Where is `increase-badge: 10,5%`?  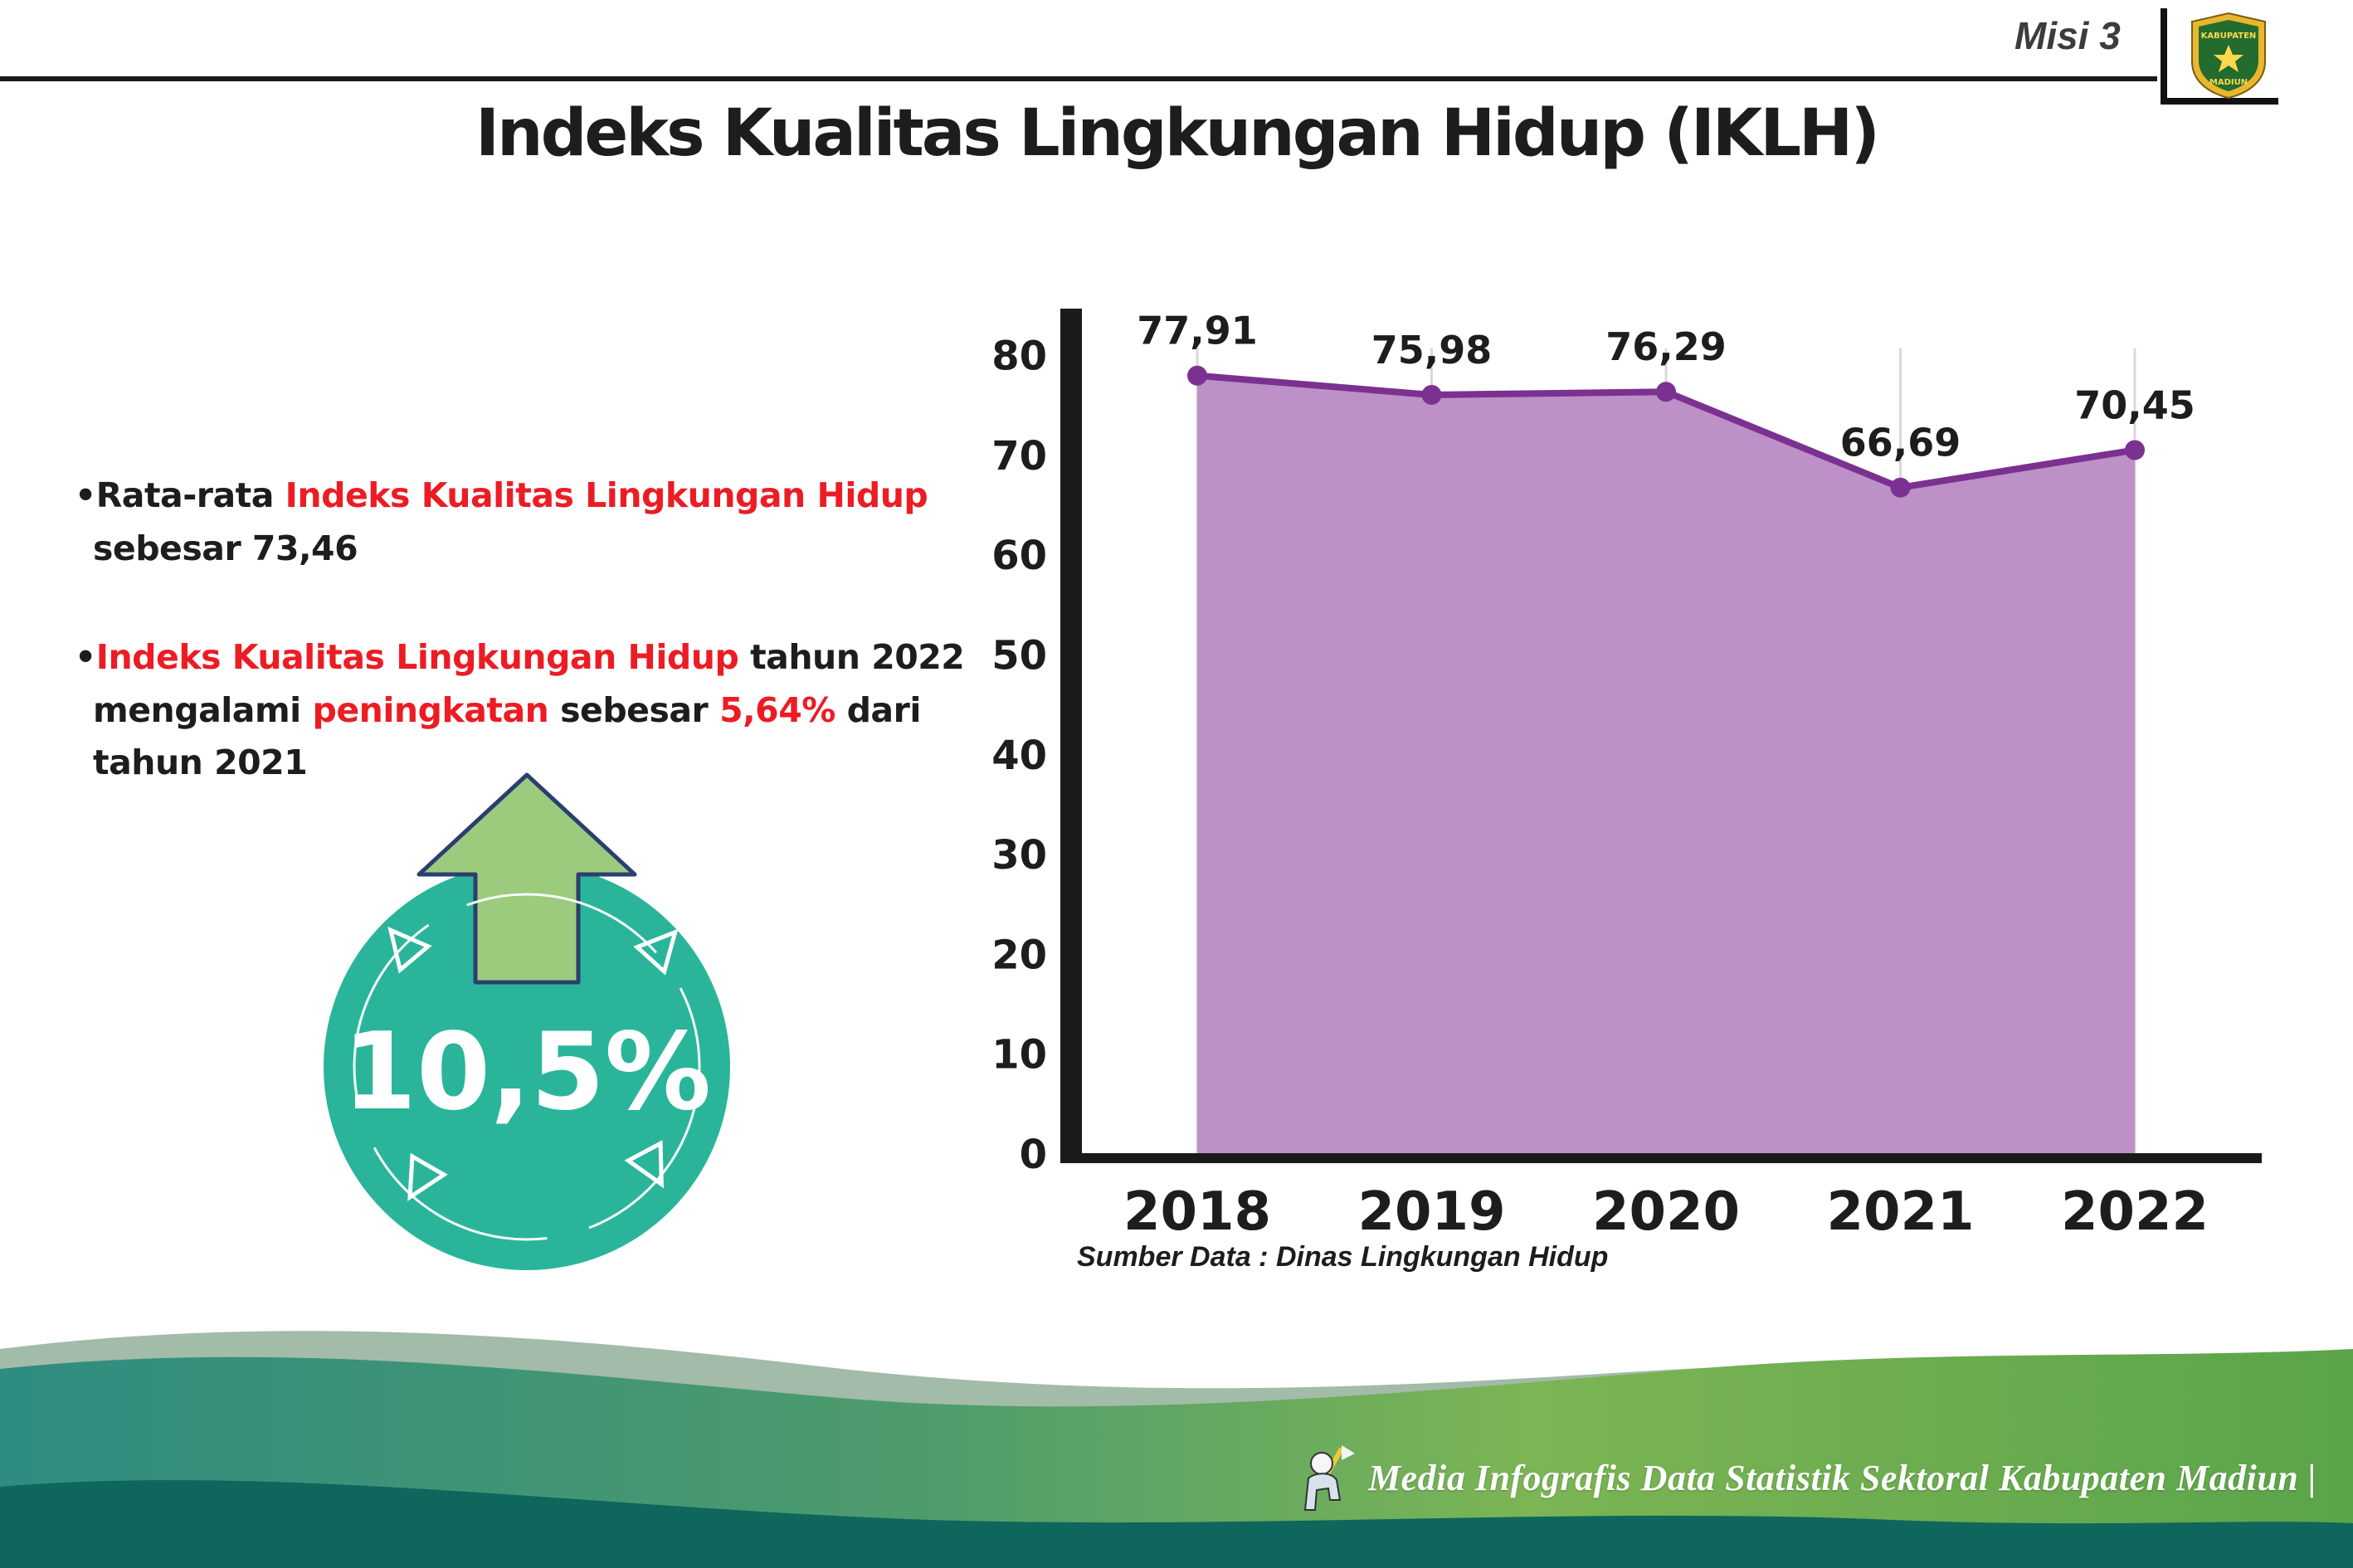 increase-badge: 10,5% is located at coordinates (535, 1032).